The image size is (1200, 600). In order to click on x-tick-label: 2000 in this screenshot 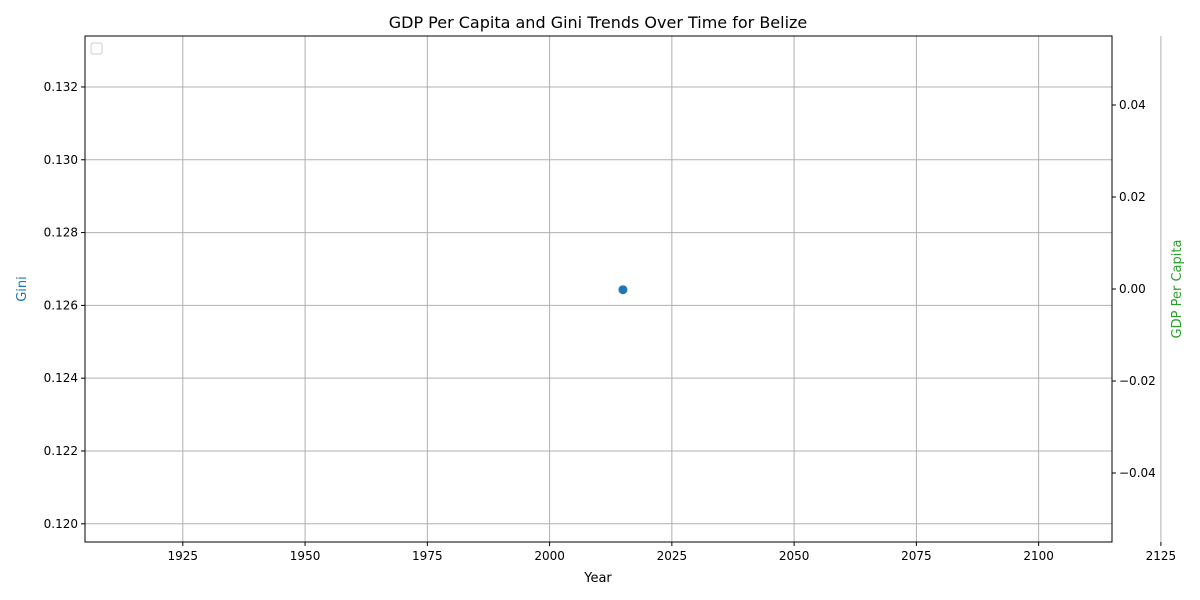, I will do `click(549, 556)`.